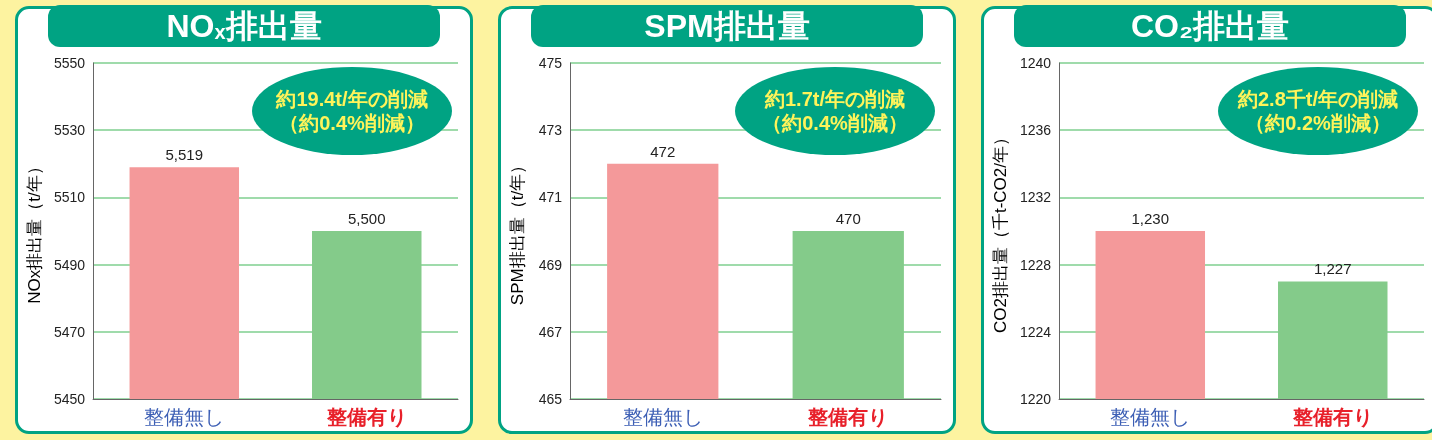 This screenshot has width=1432, height=440. I want to click on y-tick-label: 469, so click(550, 264).